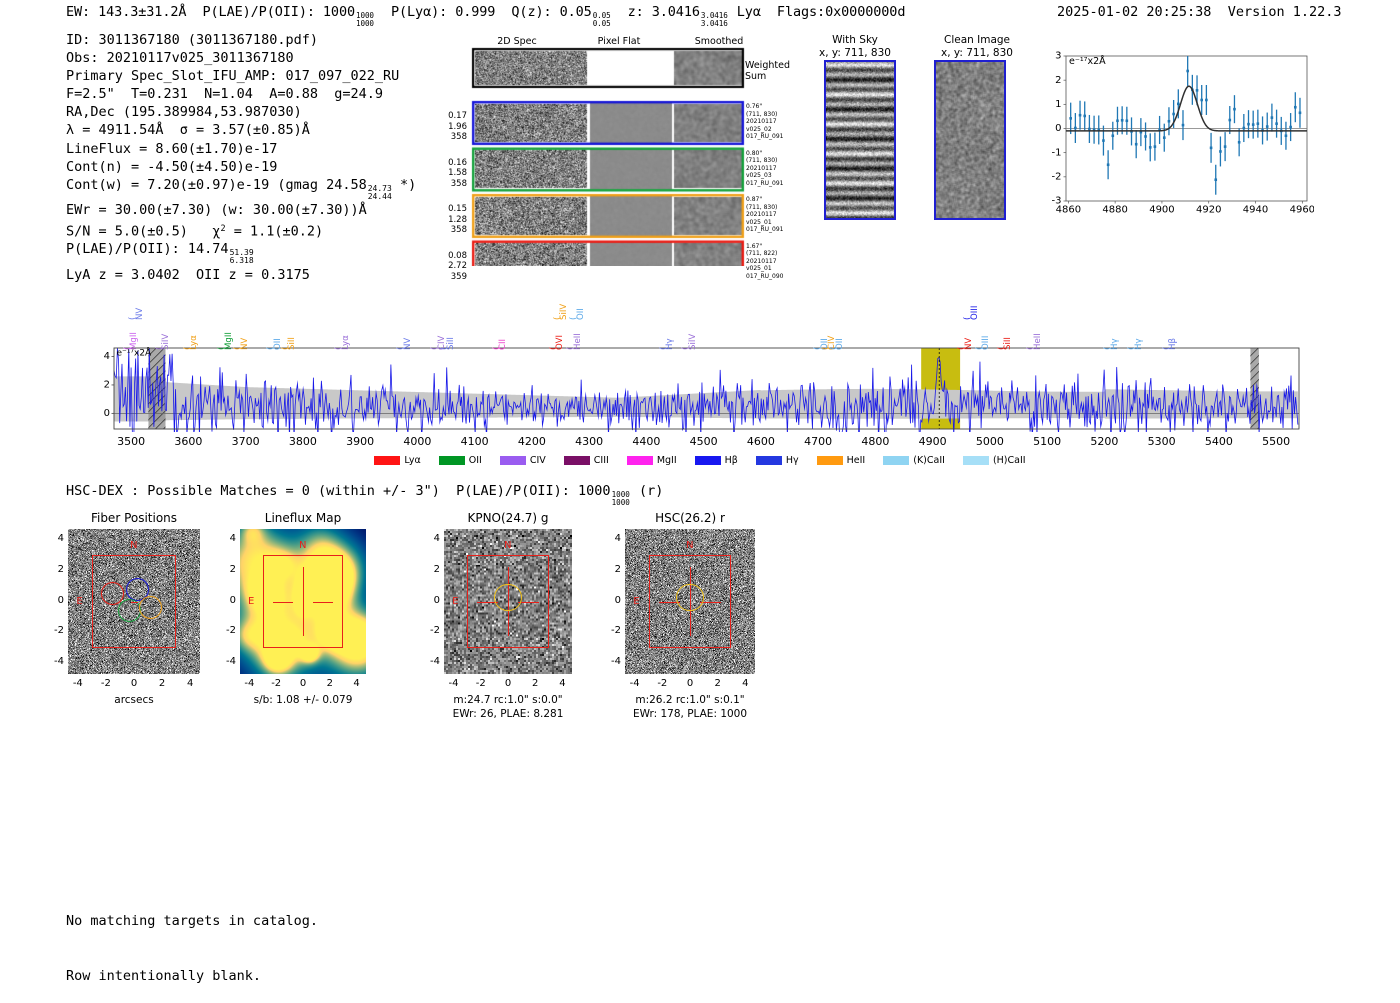  I want to click on spectrum-line-label: OVI, so click(560, 342).